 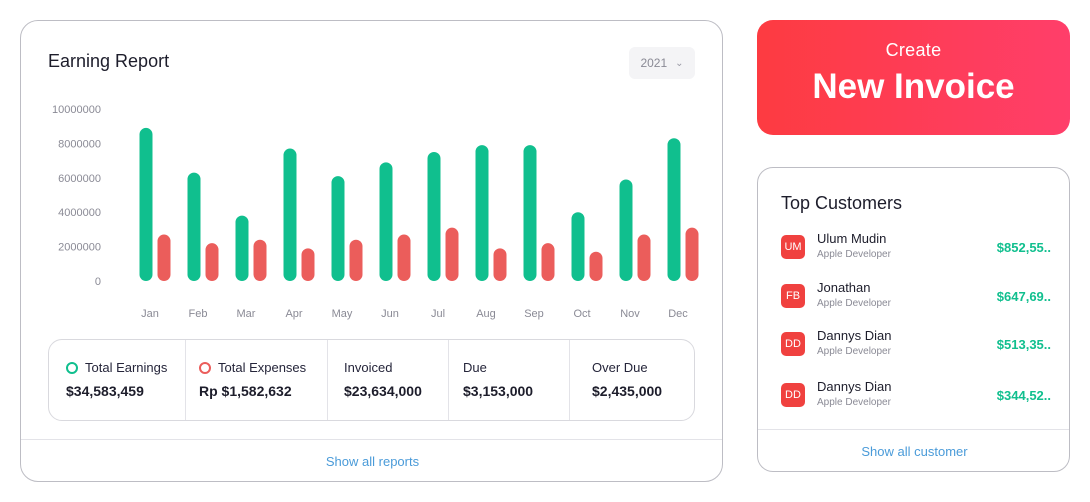 What do you see at coordinates (916, 298) in the screenshot?
I see `customer-row: FB Jonathan Apple Developer $647,69..` at bounding box center [916, 298].